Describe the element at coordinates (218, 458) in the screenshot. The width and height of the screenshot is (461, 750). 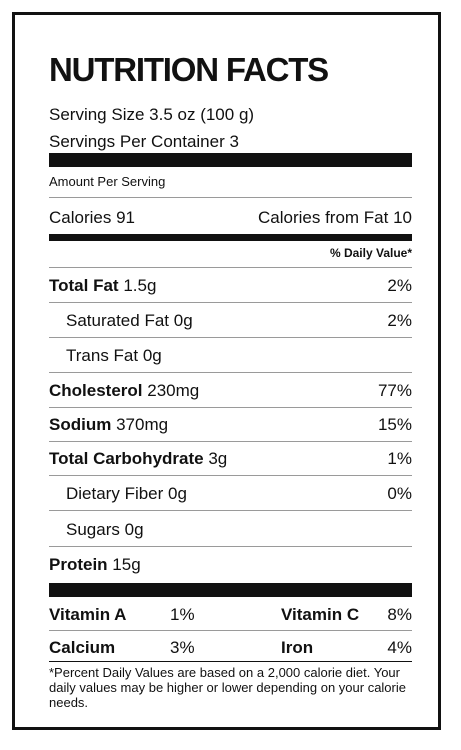
I see `nutrient-amount: 3g` at that location.